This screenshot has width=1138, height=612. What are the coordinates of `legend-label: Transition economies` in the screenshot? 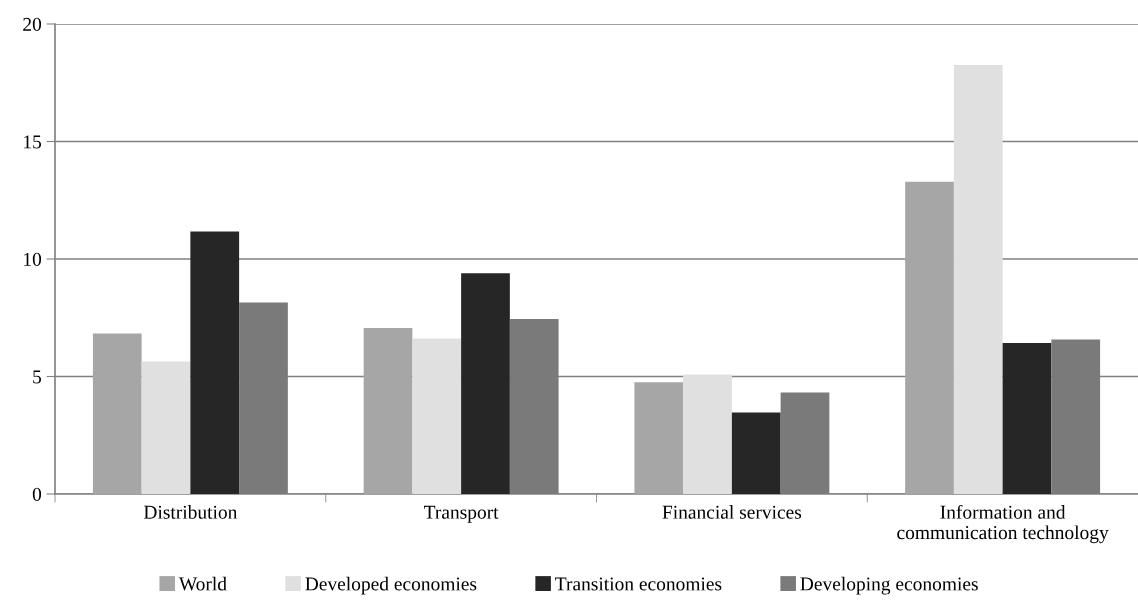 It's located at (638, 584).